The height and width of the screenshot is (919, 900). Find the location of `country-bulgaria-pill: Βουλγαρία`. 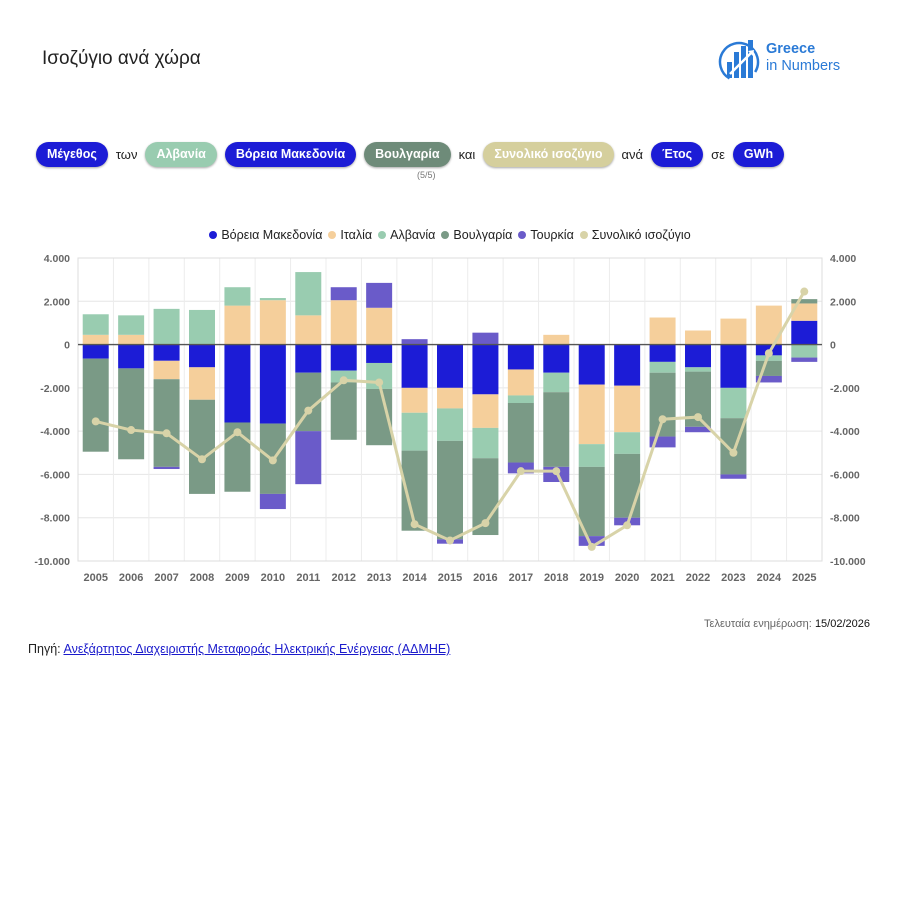

country-bulgaria-pill: Βουλγαρία is located at coordinates (407, 154).